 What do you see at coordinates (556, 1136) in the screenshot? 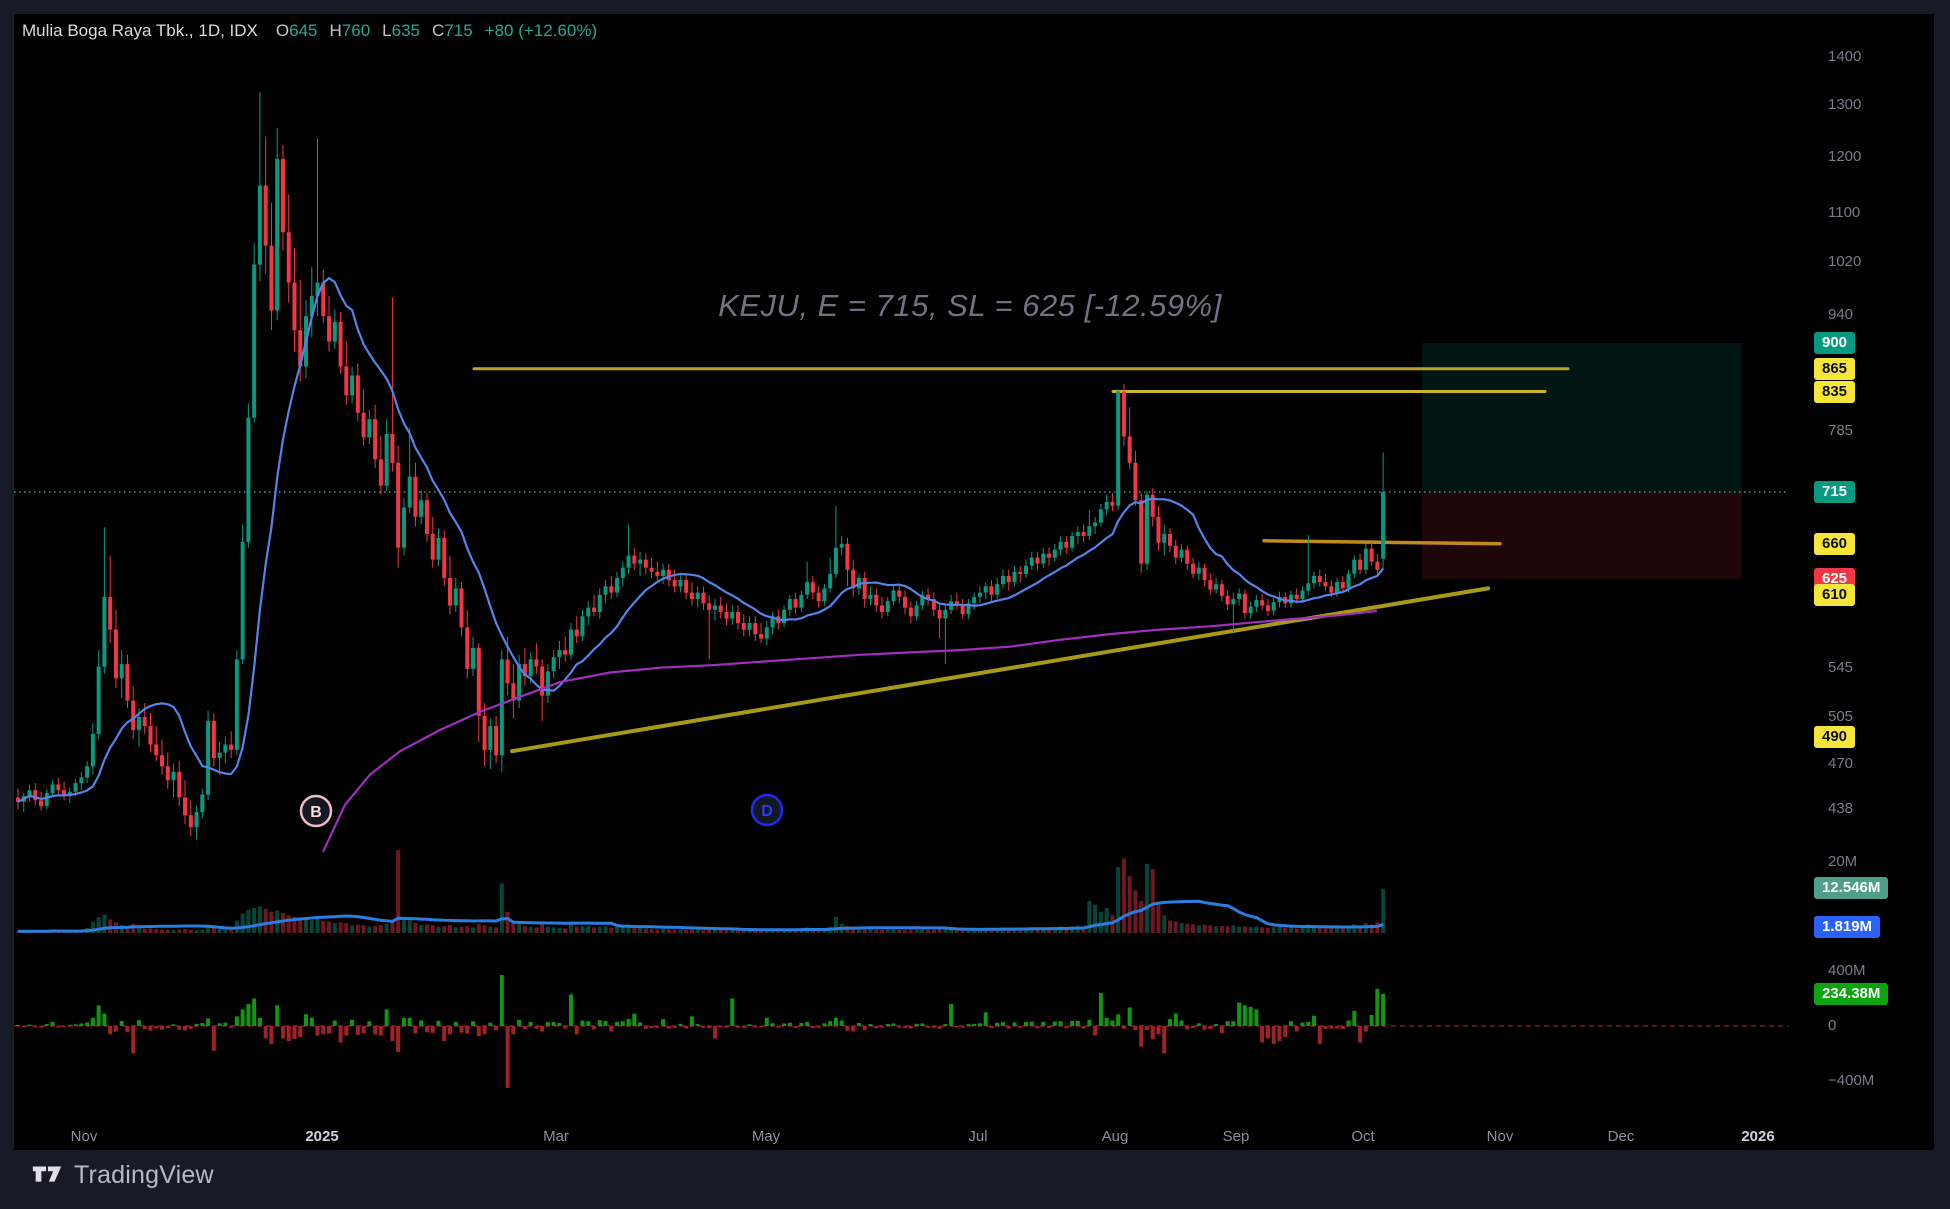
I see `time-axis-label: Mar` at bounding box center [556, 1136].